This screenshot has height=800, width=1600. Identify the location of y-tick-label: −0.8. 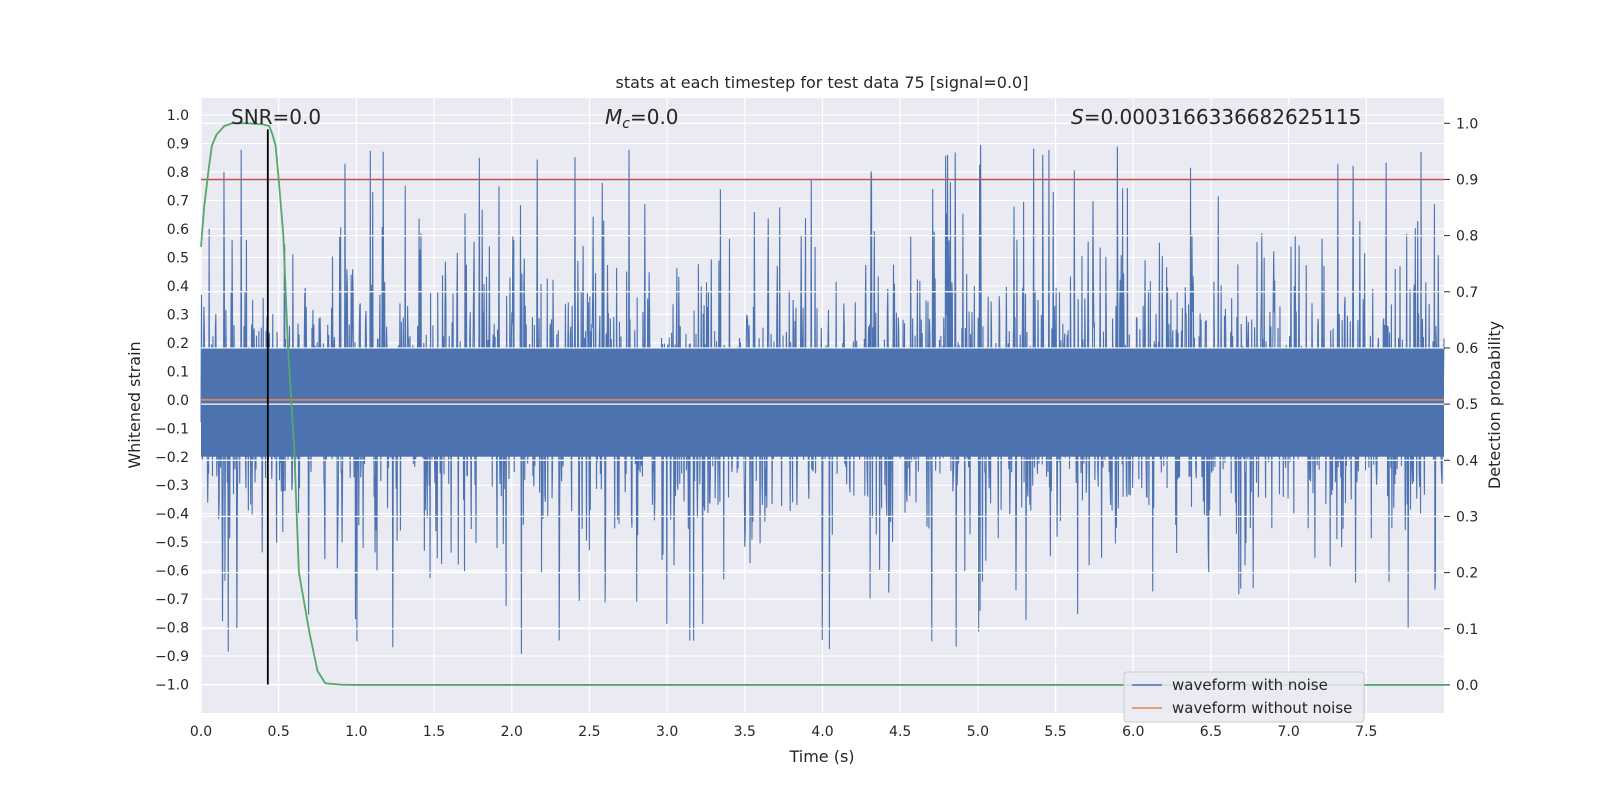
(172, 629).